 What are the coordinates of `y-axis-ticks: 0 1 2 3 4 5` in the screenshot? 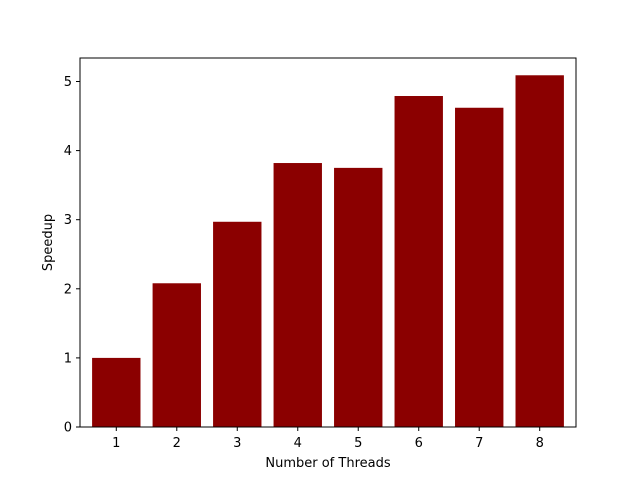 It's located at (72, 255).